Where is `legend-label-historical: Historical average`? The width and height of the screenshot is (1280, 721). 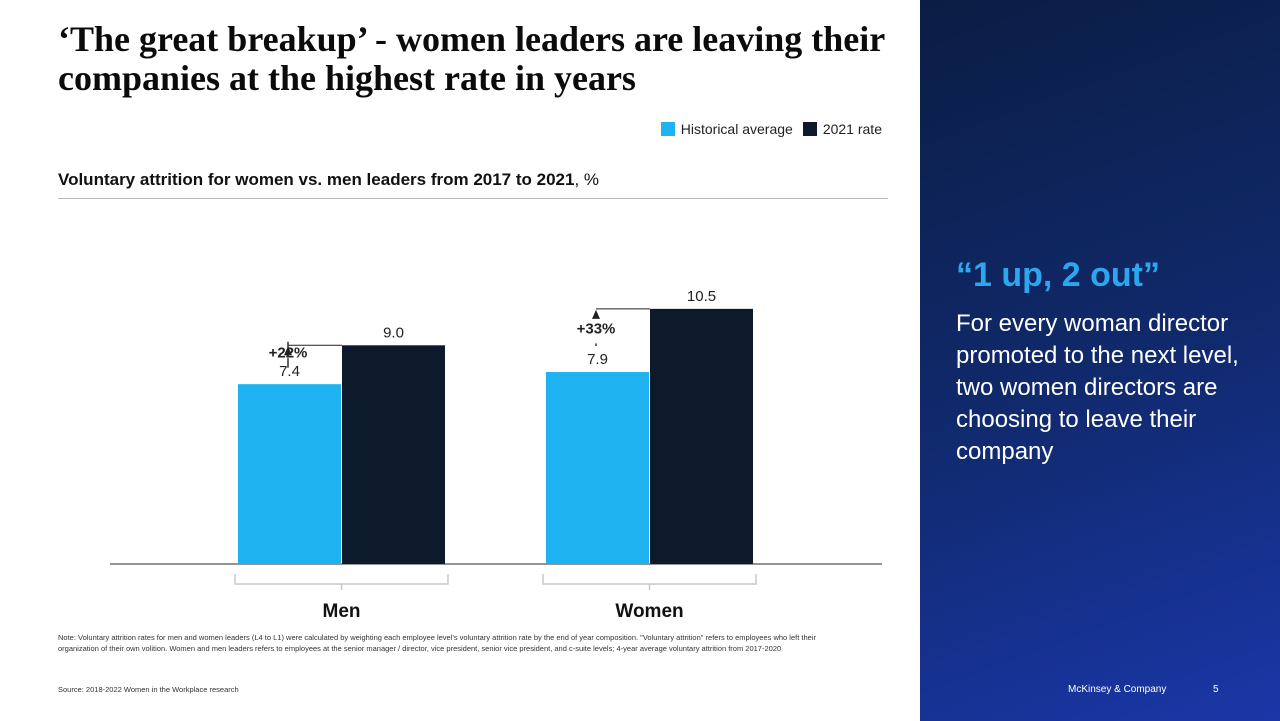 legend-label-historical: Historical average is located at coordinates (736, 129).